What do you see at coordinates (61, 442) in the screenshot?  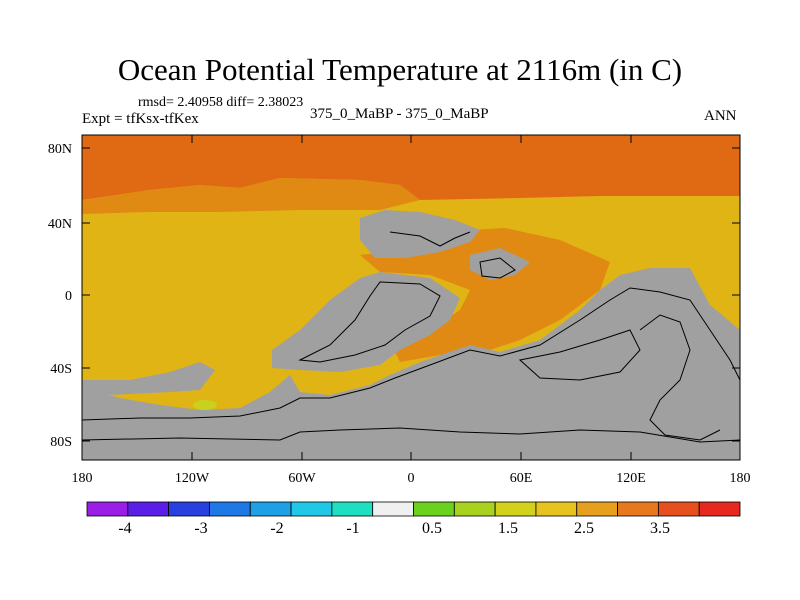 I see `lat-label-80s: 80S` at bounding box center [61, 442].